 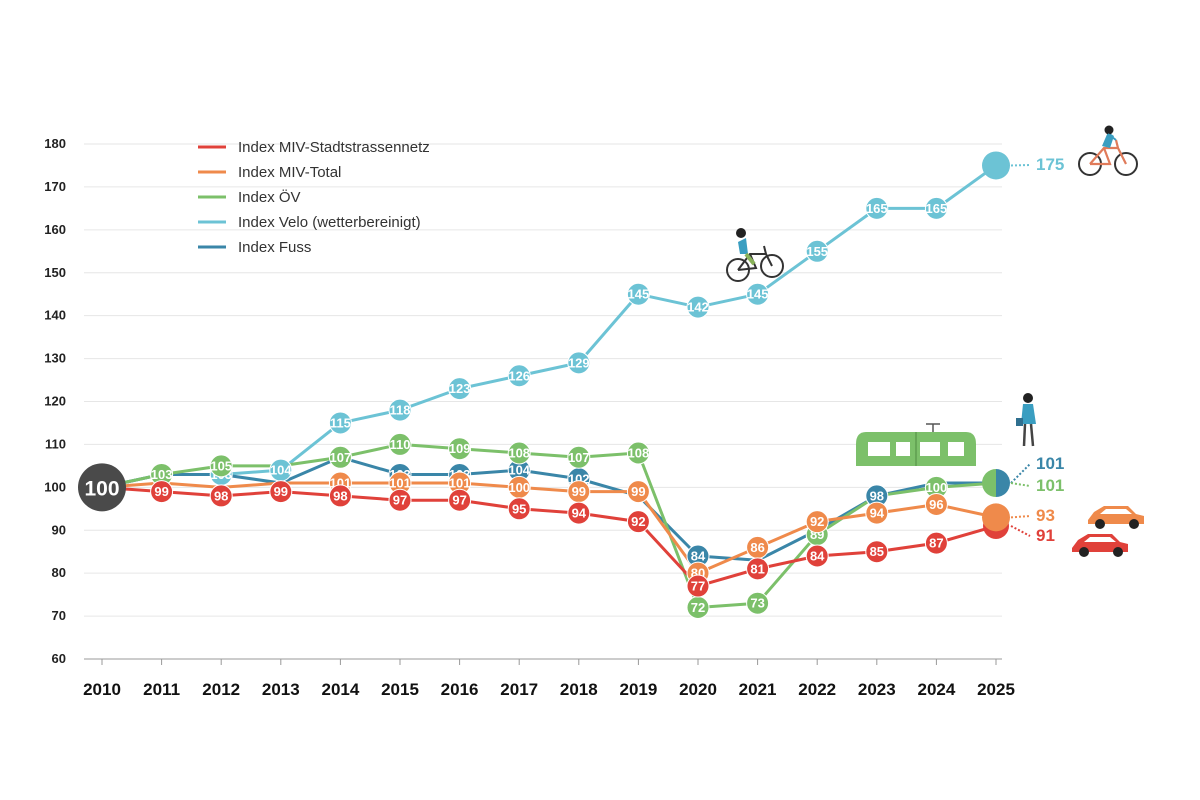 I want to click on data-label-miv-total: 86, so click(x=757, y=547).